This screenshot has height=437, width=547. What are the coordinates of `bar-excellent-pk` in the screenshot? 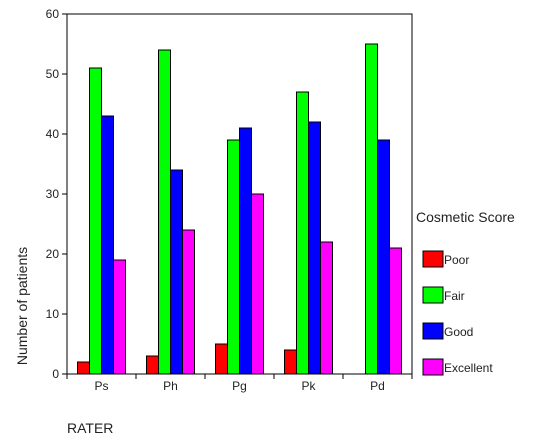 It's located at (326, 308).